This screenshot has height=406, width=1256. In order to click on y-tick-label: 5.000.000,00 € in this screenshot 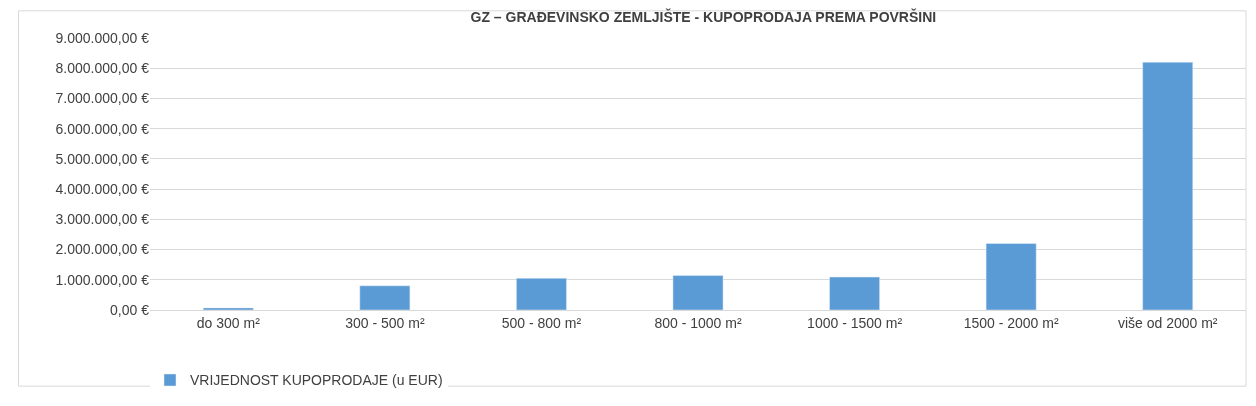, I will do `click(102, 158)`.